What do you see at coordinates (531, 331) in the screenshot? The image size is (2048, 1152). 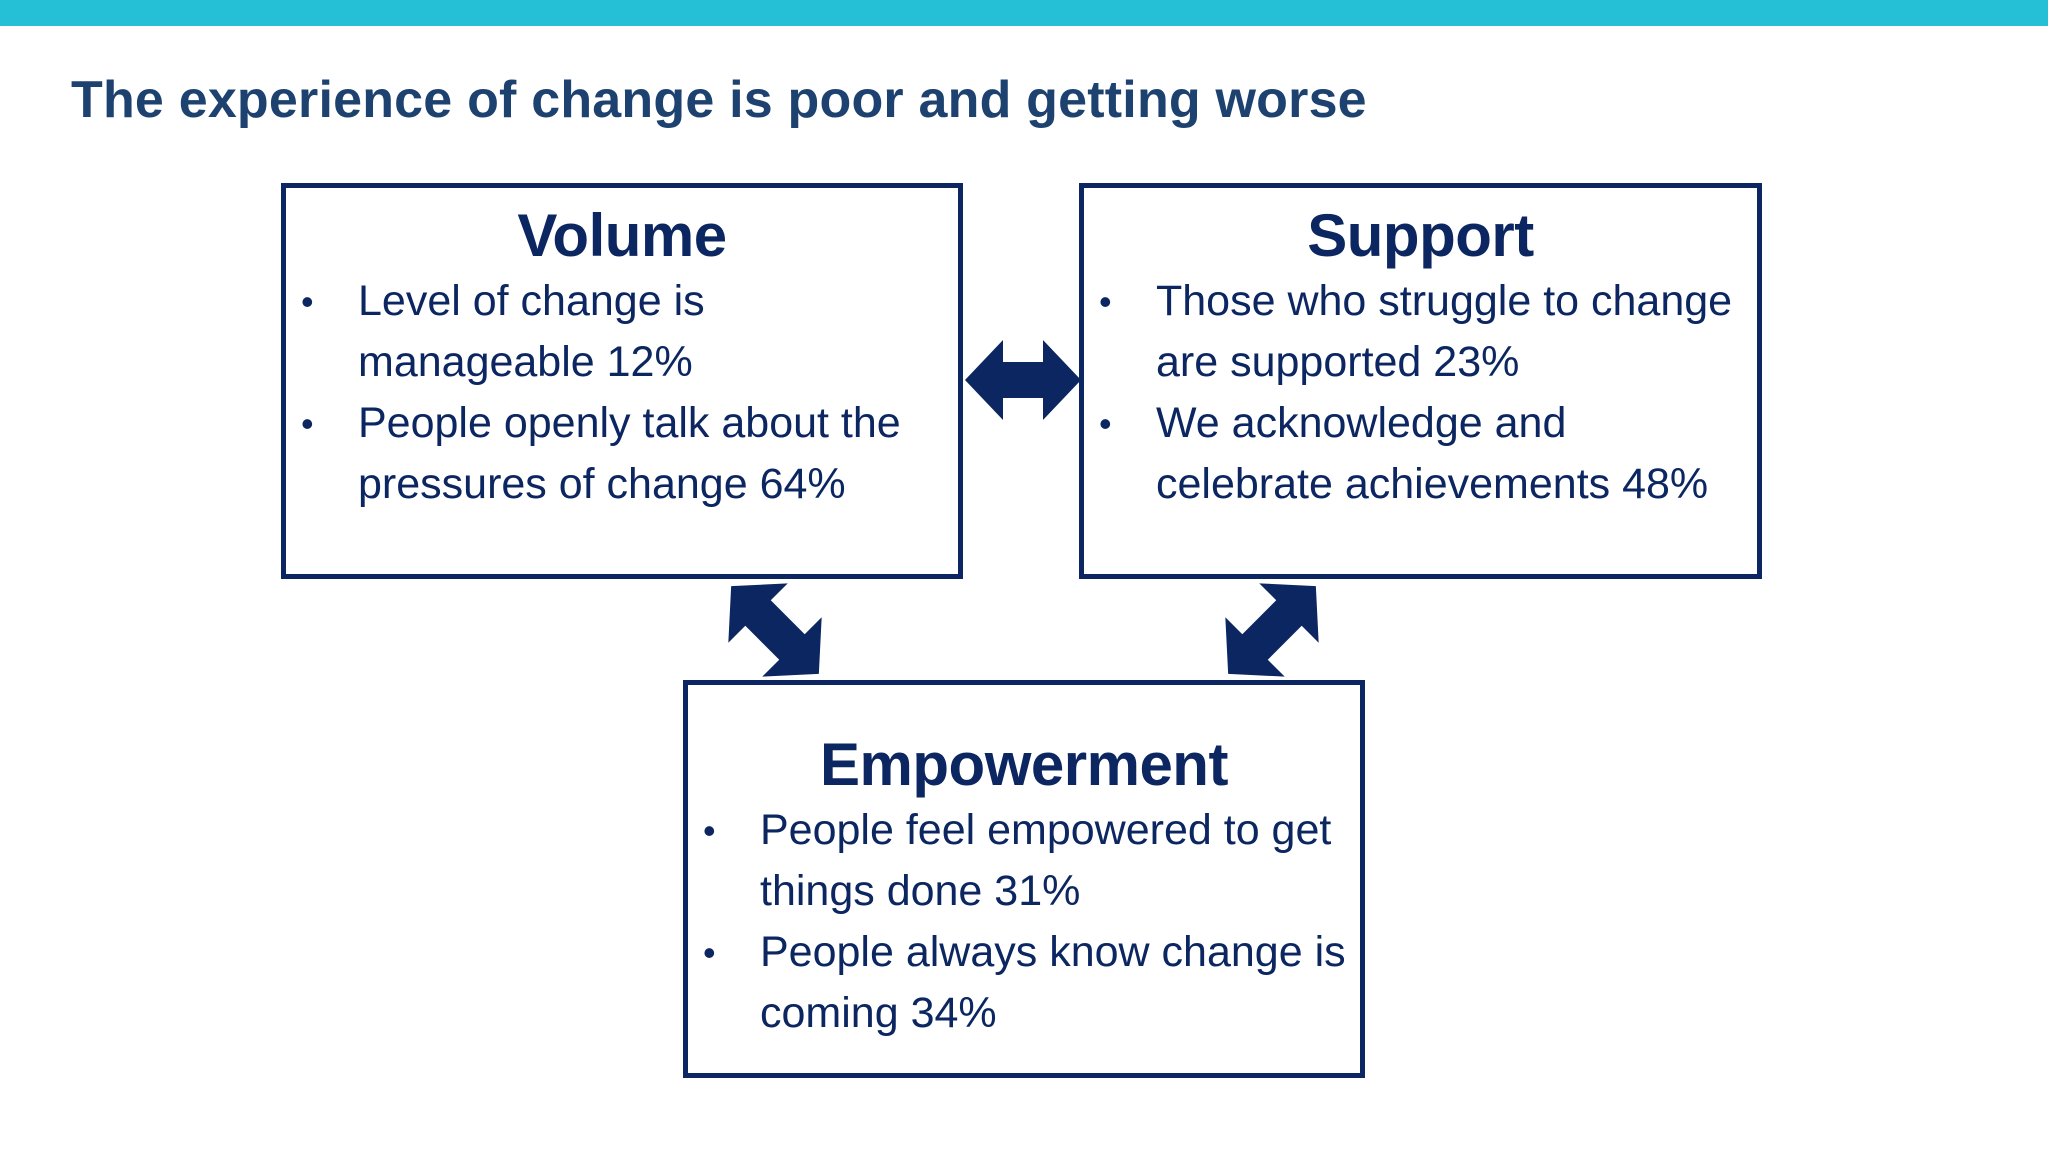 I see `bullet-text: Level of change is manageable 12%` at bounding box center [531, 331].